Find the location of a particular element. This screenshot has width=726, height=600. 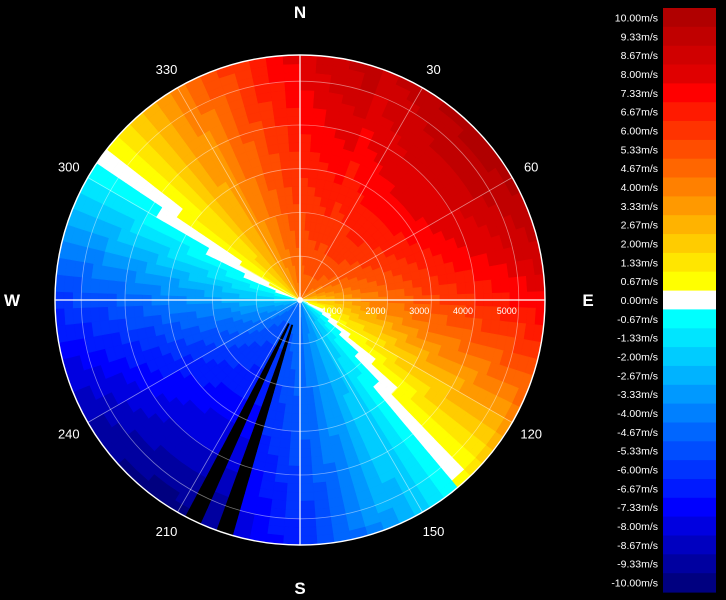

colorbar-label: -4.67m/s is located at coordinates (637, 433).